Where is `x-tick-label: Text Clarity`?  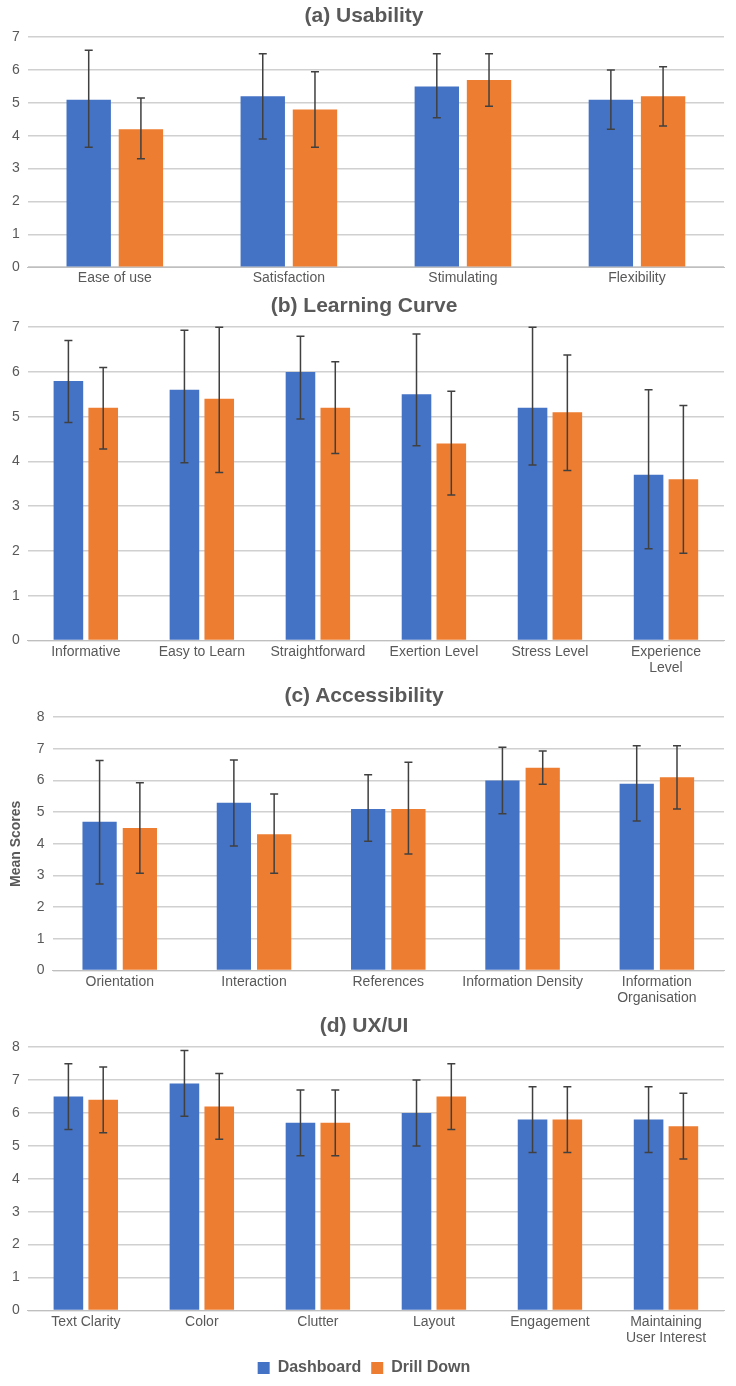
x-tick-label: Text Clarity is located at coordinates (86, 1320).